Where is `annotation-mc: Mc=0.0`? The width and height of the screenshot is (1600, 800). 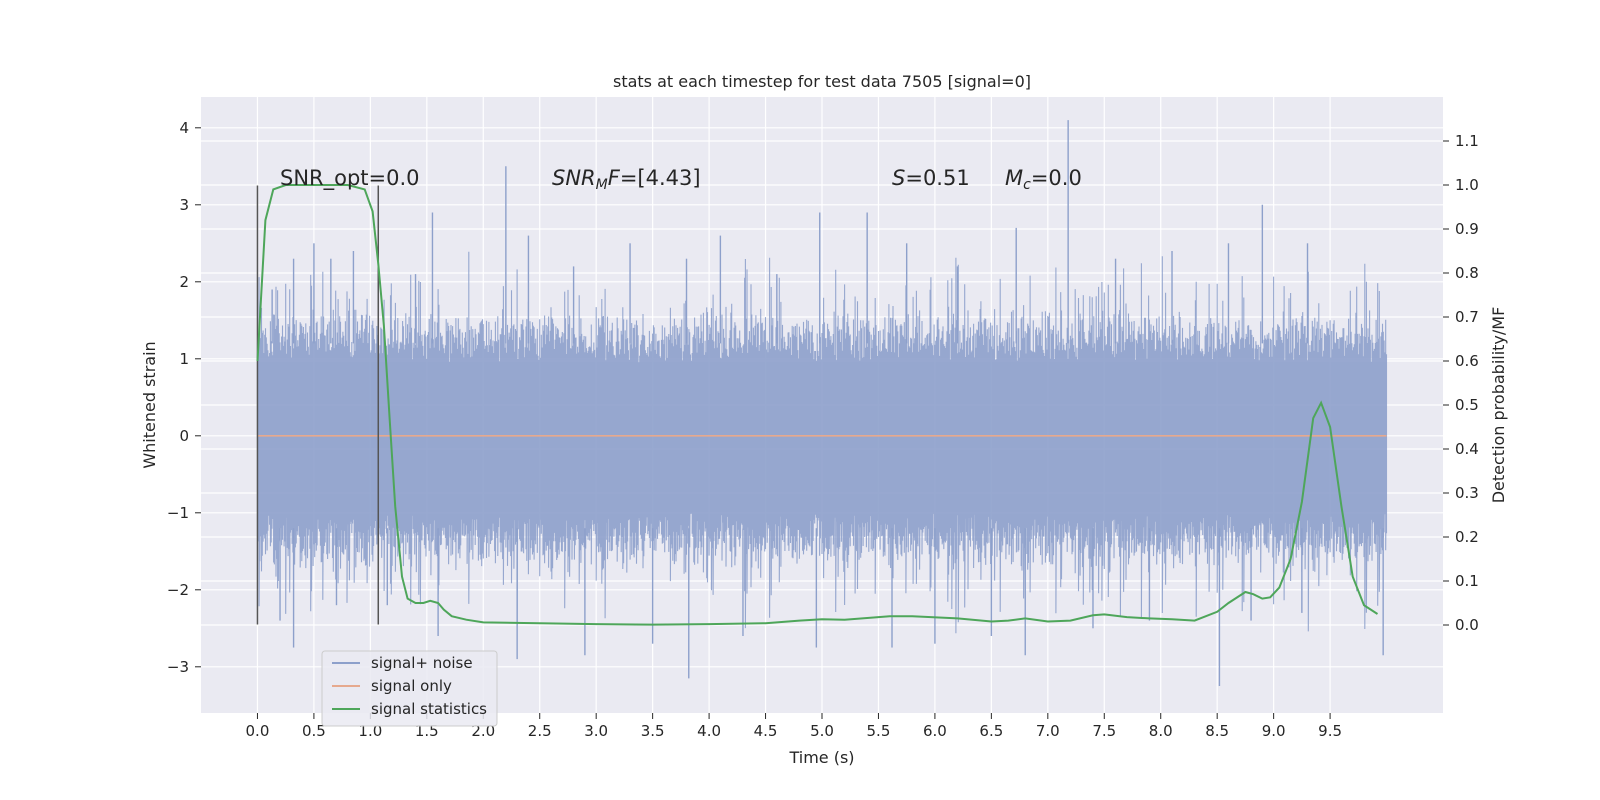
annotation-mc: Mc=0.0 is located at coordinates (1043, 179).